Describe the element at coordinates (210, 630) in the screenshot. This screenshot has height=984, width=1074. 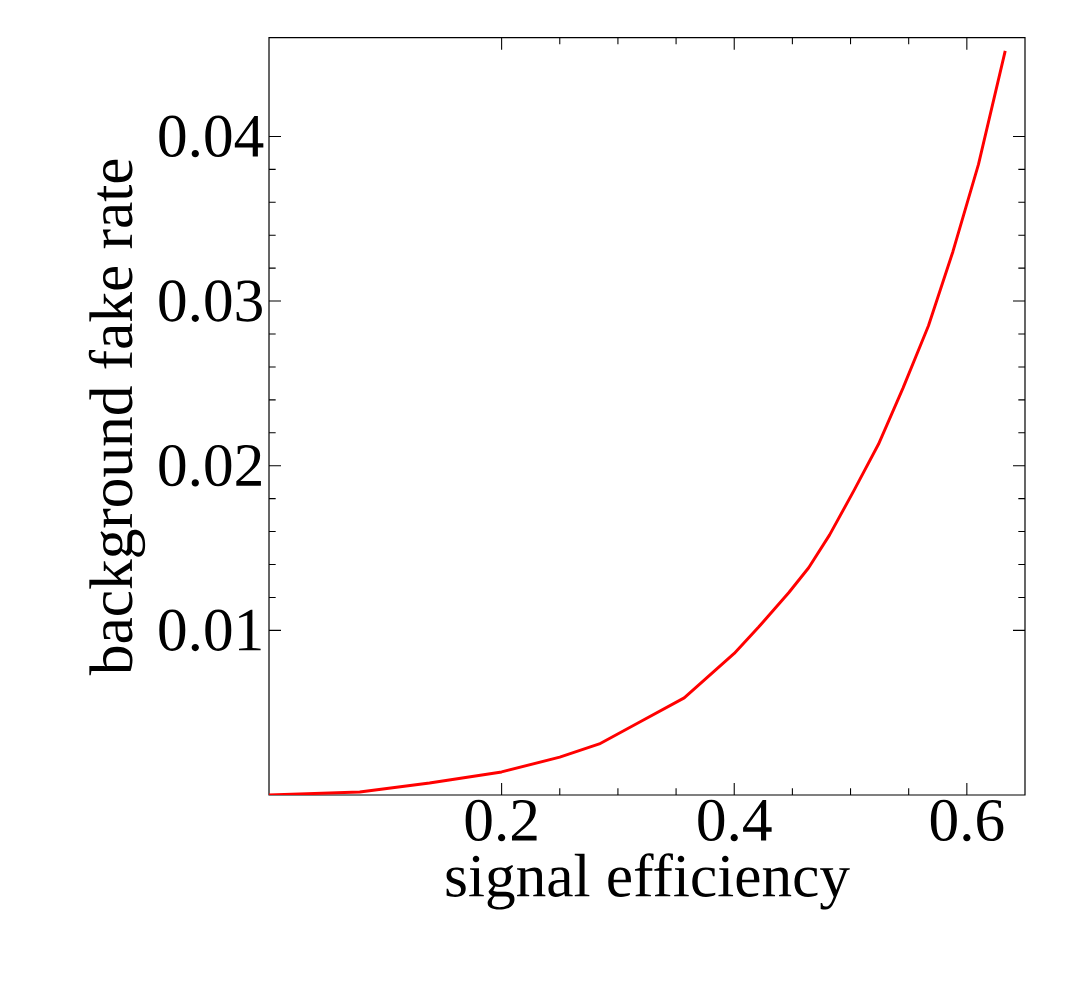
I see `y-tick-label: 0.01` at that location.